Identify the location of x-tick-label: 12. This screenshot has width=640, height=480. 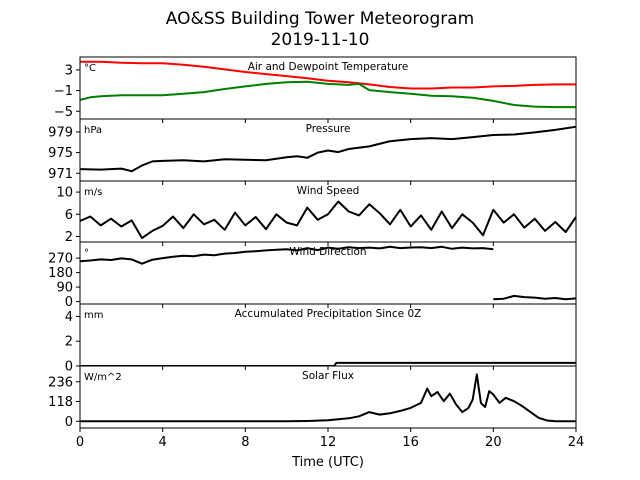
(328, 442).